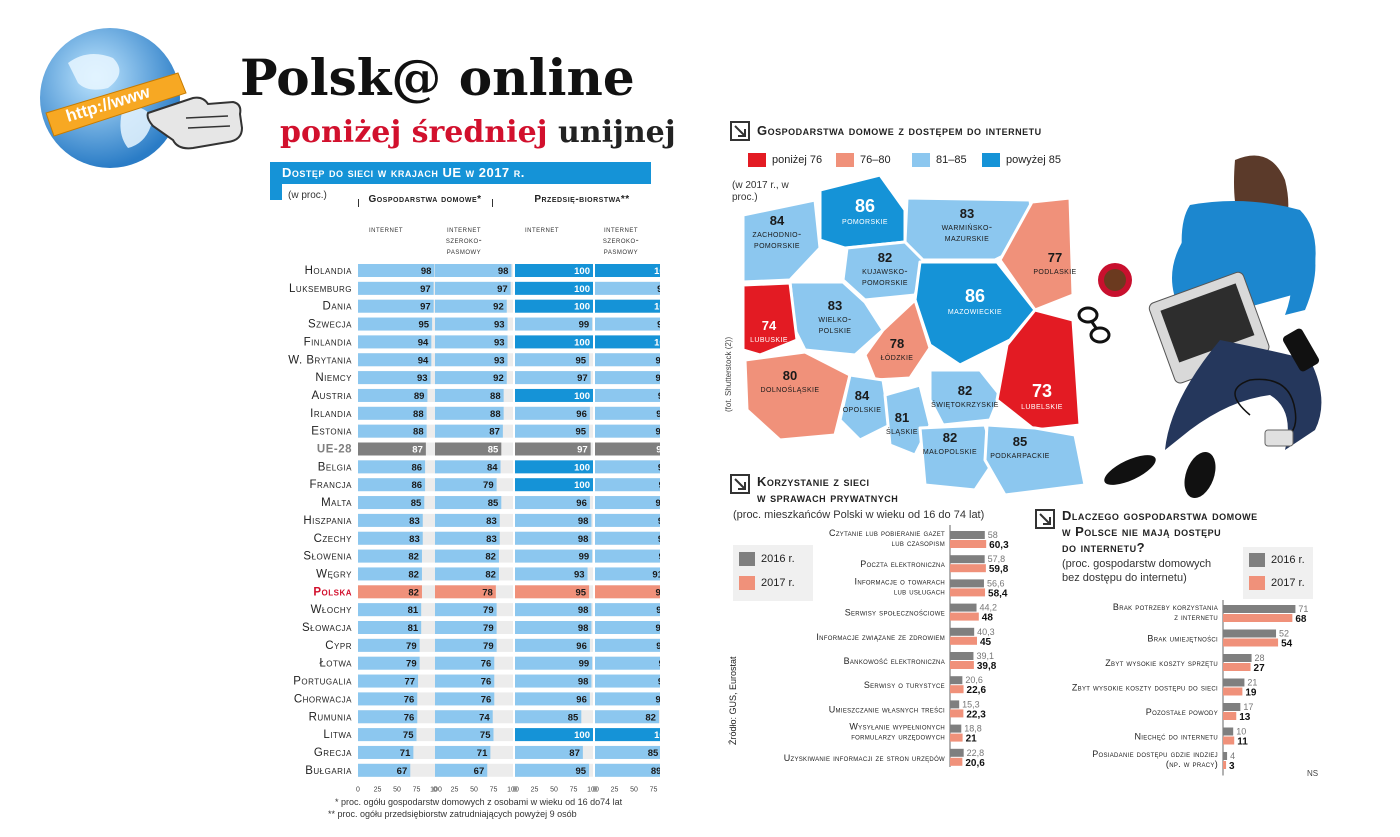 This screenshot has height=837, width=1400. What do you see at coordinates (1176, 737) in the screenshot?
I see `reason-label: Niechęć do internetu` at bounding box center [1176, 737].